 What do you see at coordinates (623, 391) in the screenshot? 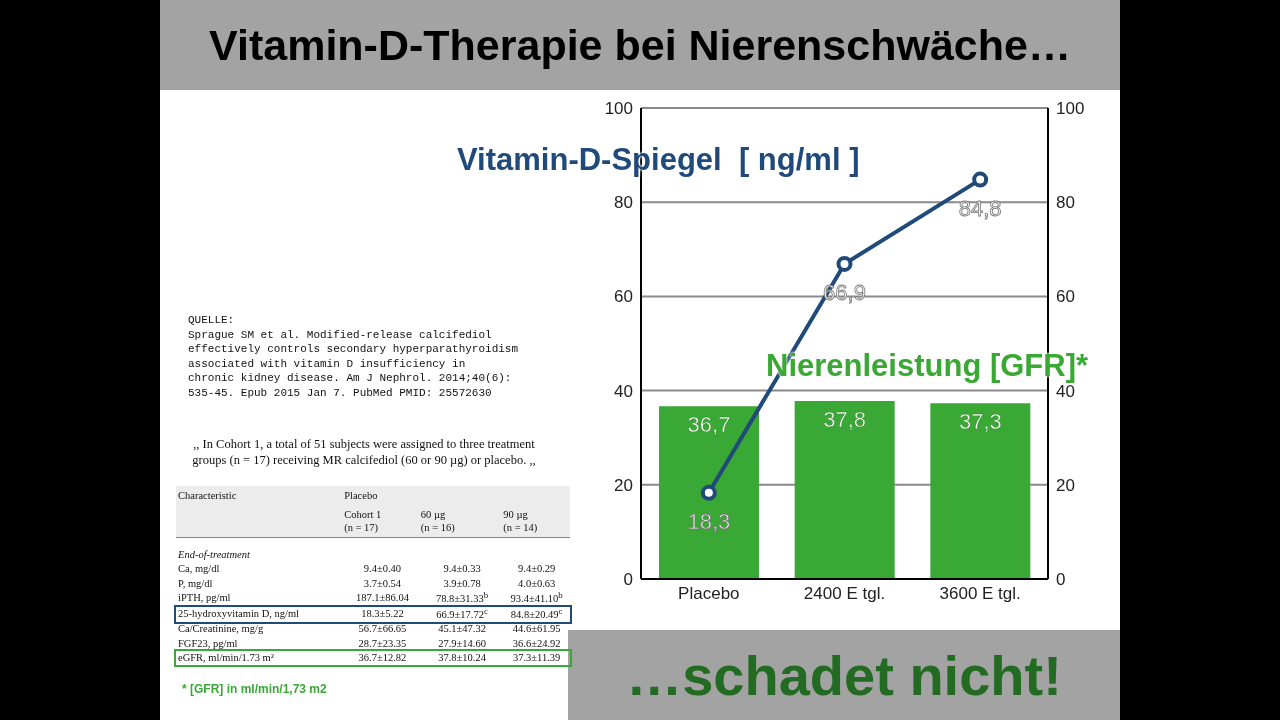
I see `y-tick-label: 40` at bounding box center [623, 391].